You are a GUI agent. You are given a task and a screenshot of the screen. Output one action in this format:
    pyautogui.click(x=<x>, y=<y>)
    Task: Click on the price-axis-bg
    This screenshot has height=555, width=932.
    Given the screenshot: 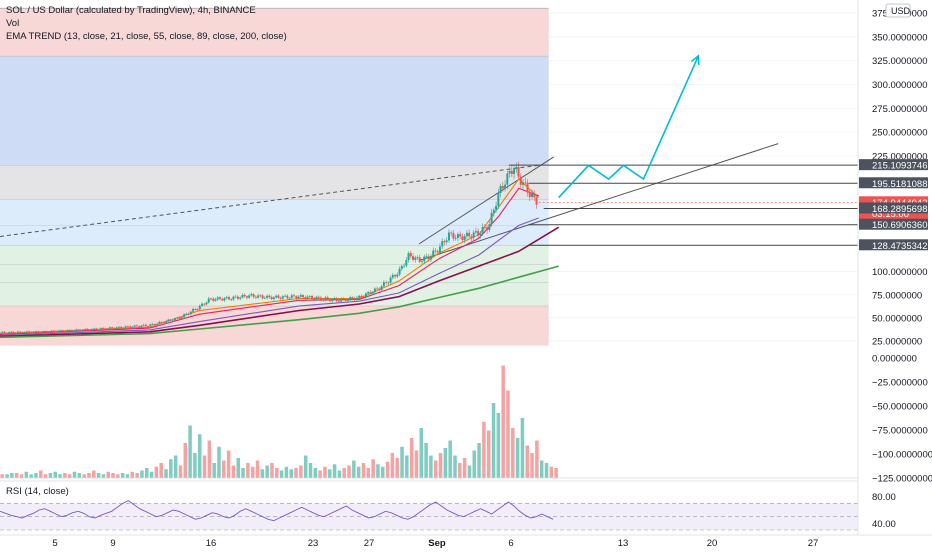 What is the action you would take?
    pyautogui.click(x=895, y=267)
    